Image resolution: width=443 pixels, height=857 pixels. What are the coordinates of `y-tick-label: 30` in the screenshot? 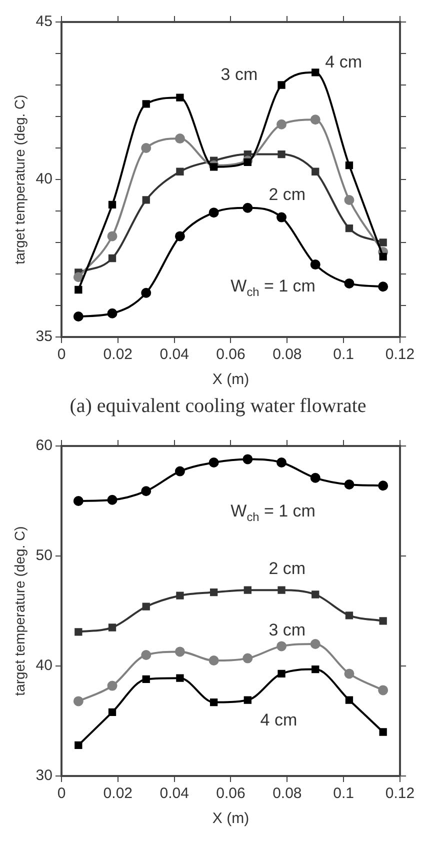 It's located at (44, 775).